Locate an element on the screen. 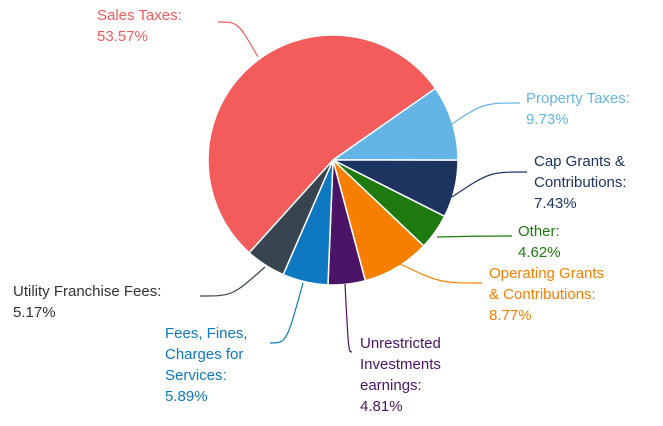 Image resolution: width=663 pixels, height=426 pixels. label-line: Unrestricted is located at coordinates (400, 343).